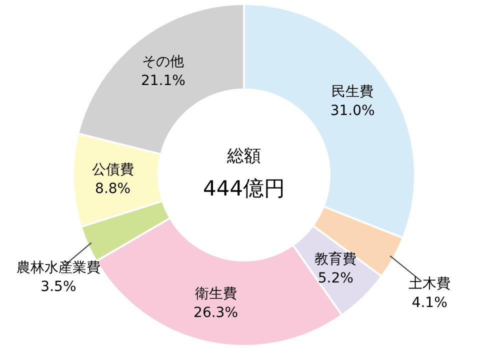 The width and height of the screenshot is (488, 350). I want to click on slice-label: 民生費, so click(353, 92).